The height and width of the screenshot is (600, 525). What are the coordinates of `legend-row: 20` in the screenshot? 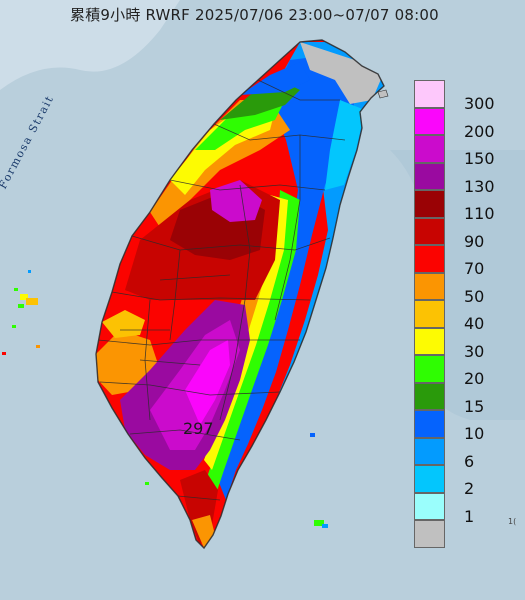 It's located at (464, 371).